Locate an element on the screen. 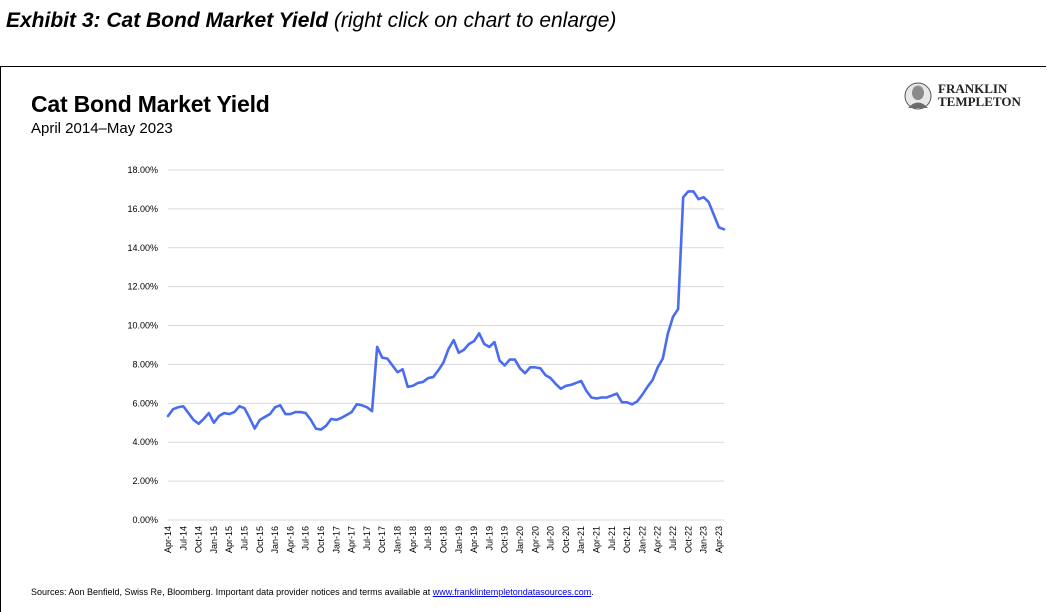  y-tick-label: 14.00% is located at coordinates (142, 248).